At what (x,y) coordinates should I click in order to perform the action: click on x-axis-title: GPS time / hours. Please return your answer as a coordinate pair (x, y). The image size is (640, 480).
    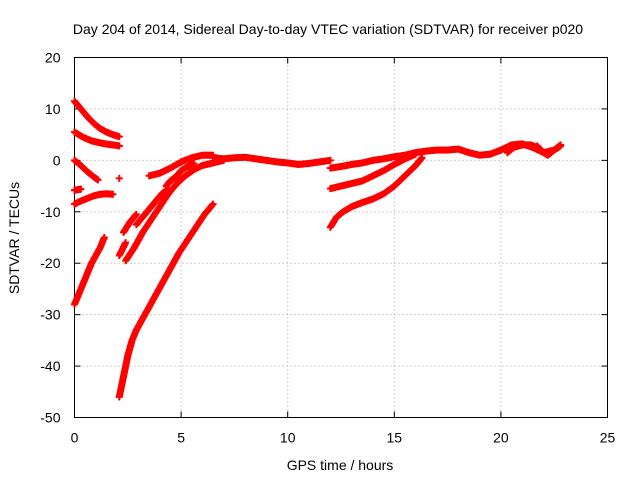
    Looking at the image, I should click on (340, 465).